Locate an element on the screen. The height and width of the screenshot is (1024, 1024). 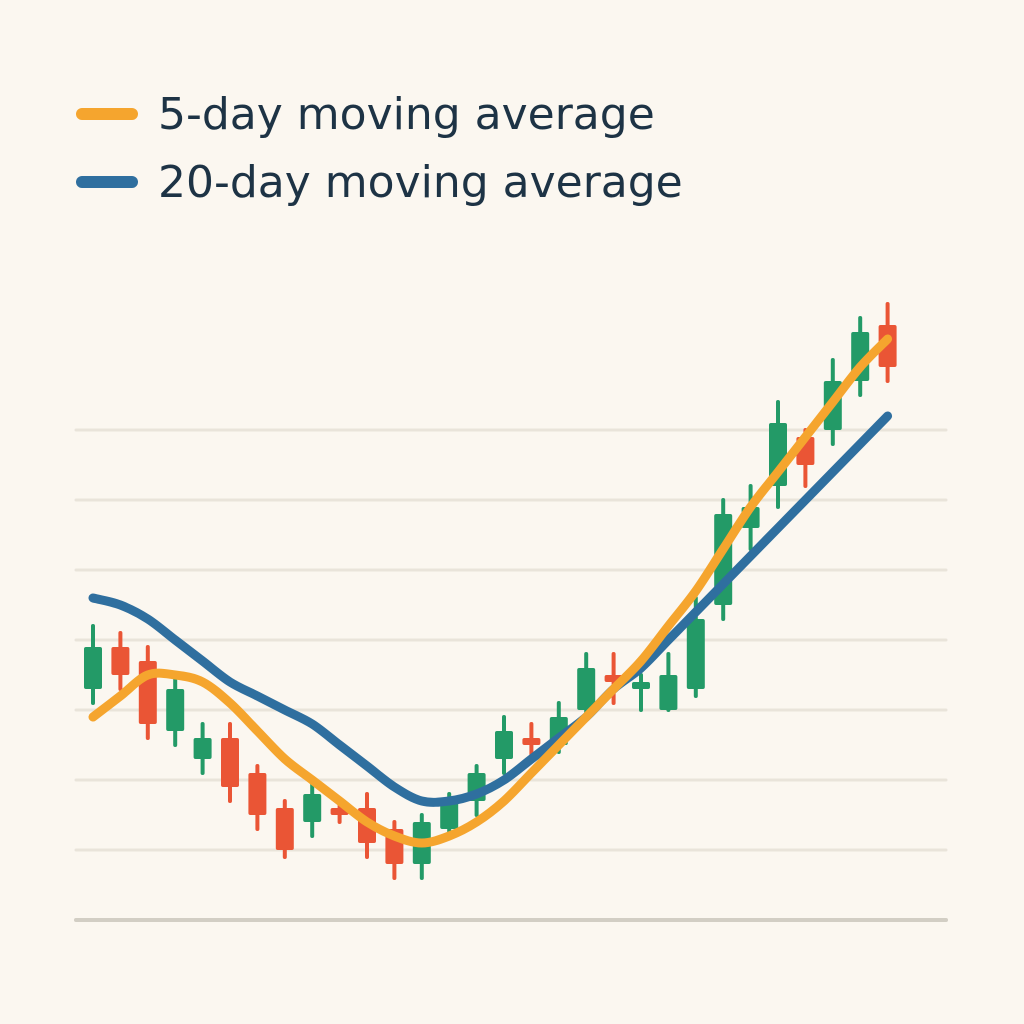
legend-swatch-ma20 is located at coordinates (107, 182).